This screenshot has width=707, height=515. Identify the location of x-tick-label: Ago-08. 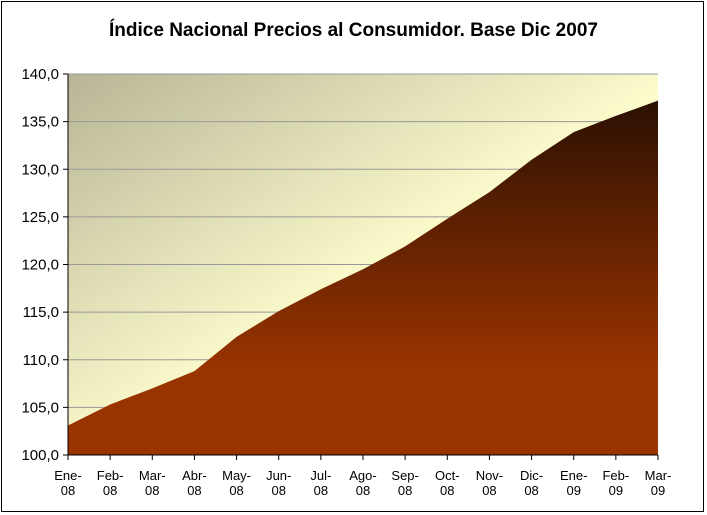
(362, 483).